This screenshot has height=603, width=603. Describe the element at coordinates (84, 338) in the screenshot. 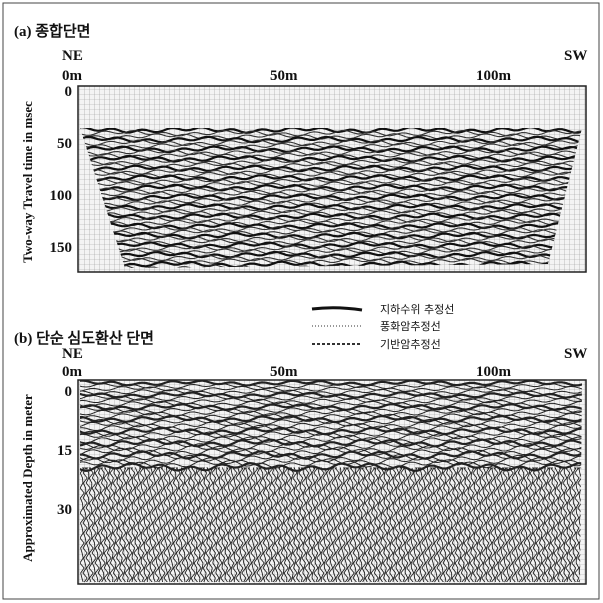

I see `panel-label: (b) 단순 심도환산 단면` at that location.